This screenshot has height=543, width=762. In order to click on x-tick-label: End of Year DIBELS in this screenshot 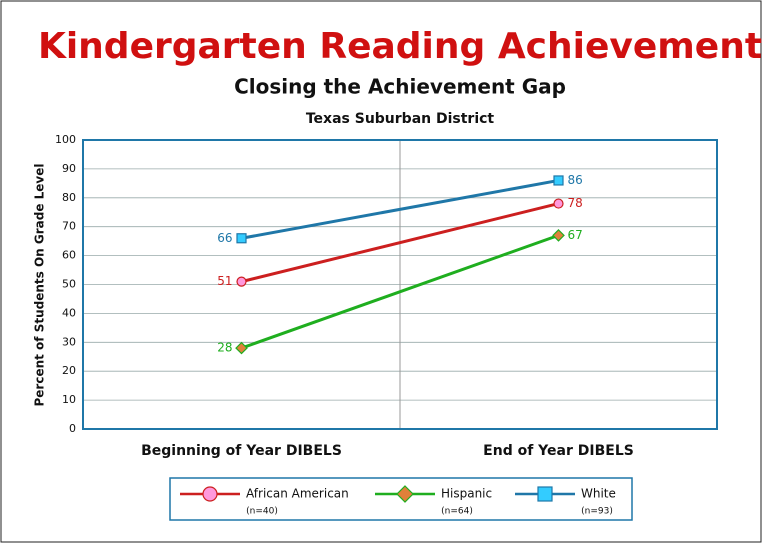, I will do `click(558, 451)`.